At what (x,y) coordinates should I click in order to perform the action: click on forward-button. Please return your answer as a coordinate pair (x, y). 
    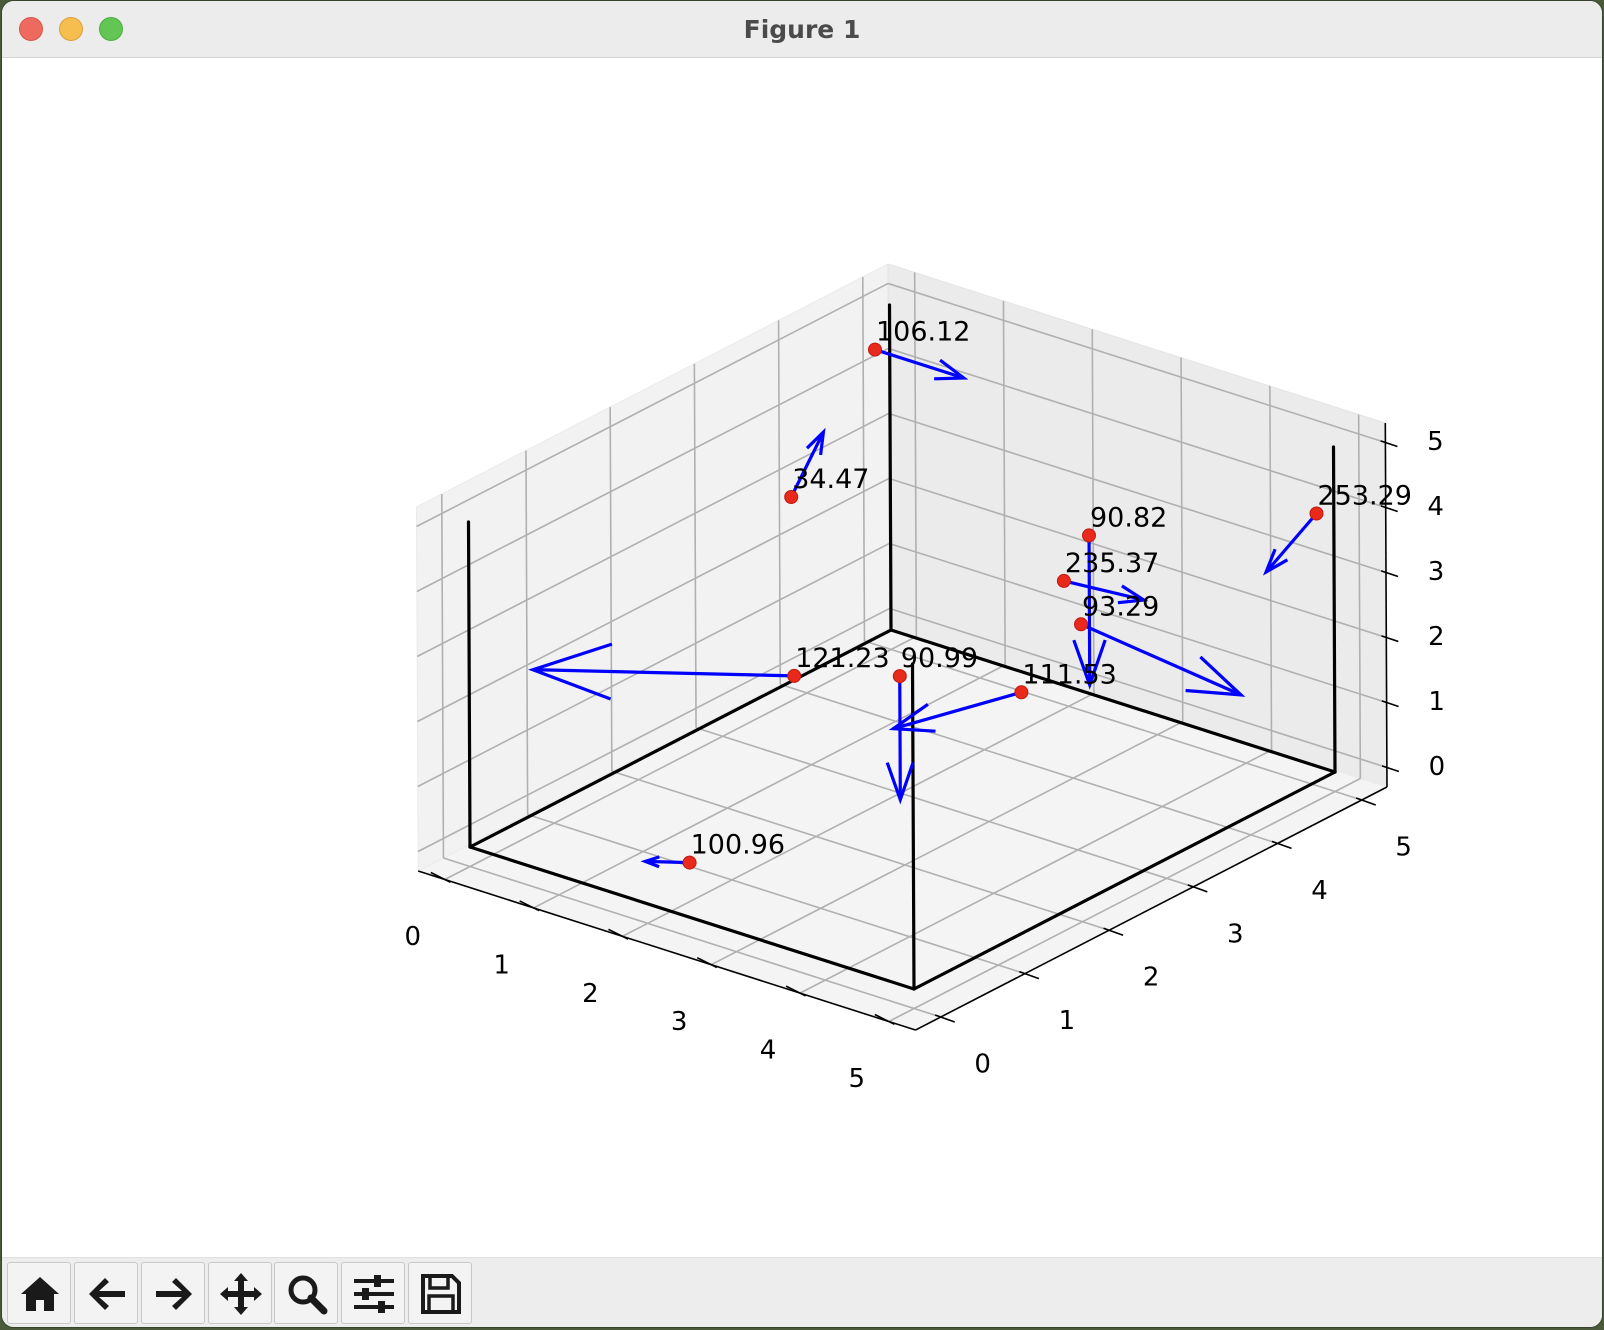
    Looking at the image, I should click on (173, 1293).